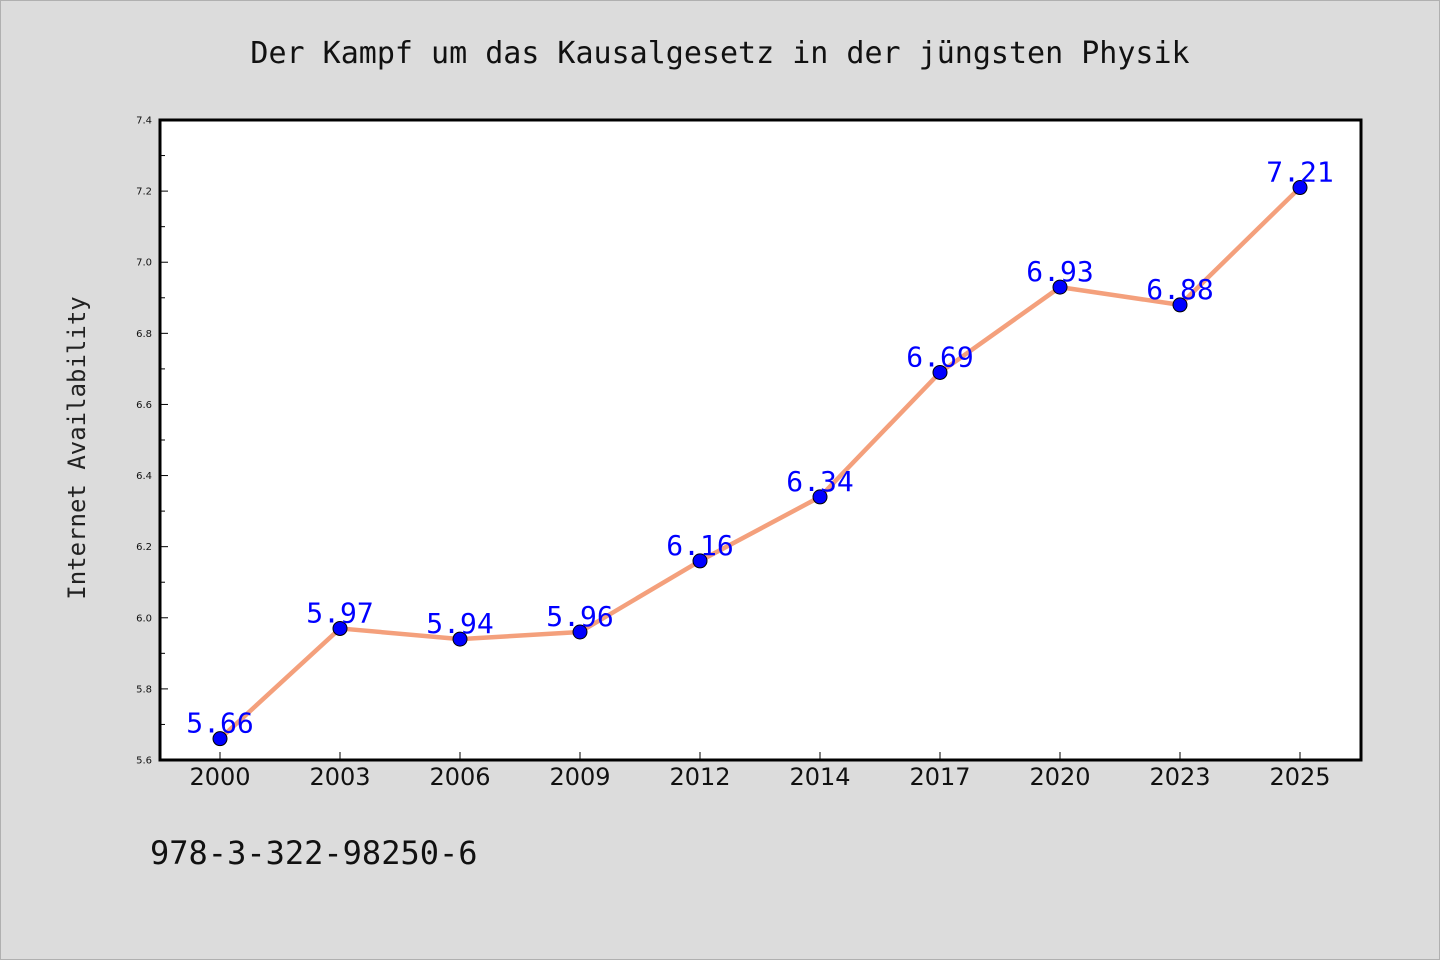  What do you see at coordinates (1059, 271) in the screenshot?
I see `data-label: 6.93` at bounding box center [1059, 271].